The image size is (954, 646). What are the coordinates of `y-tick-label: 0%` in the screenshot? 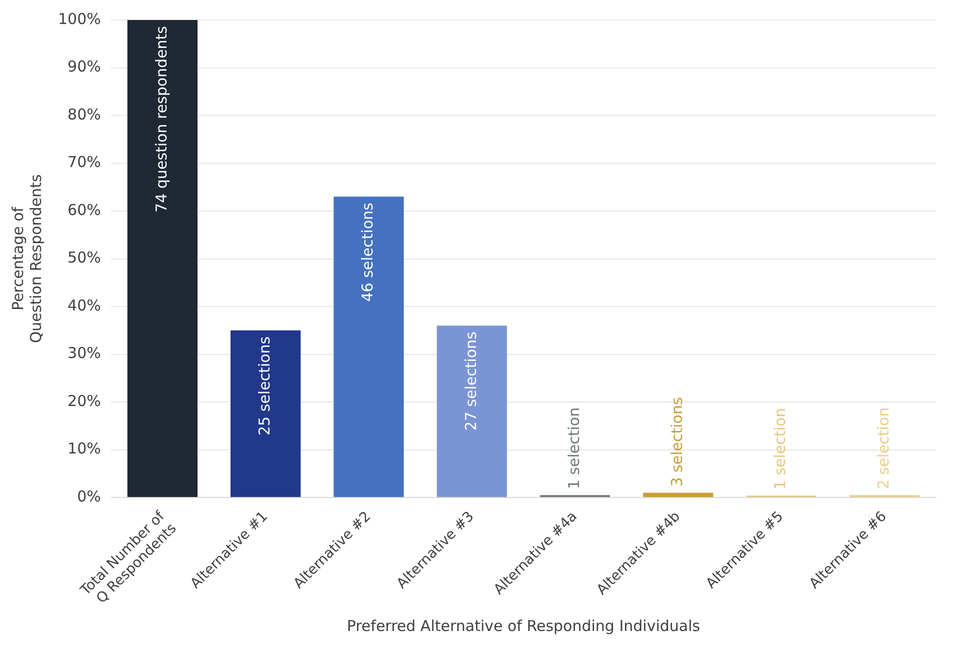 It's located at (89, 496).